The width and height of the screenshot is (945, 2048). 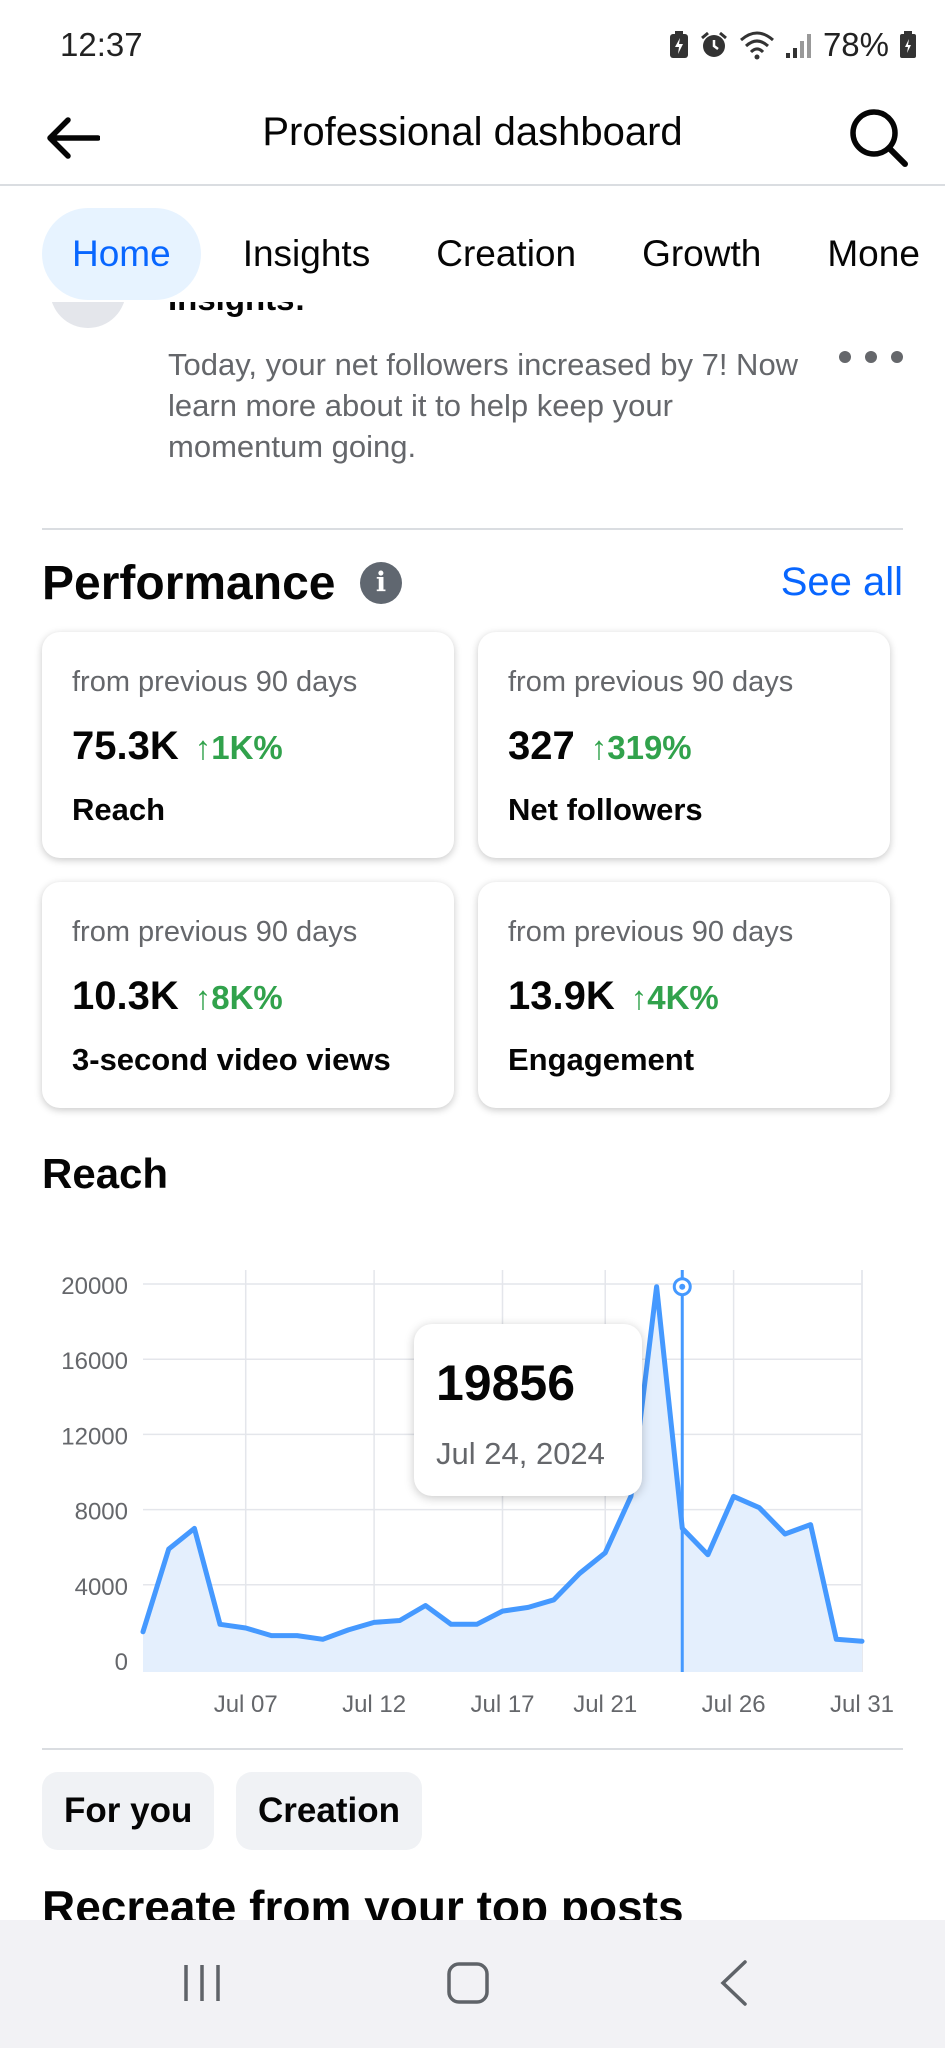 I want to click on series-line, so click(x=502, y=1464).